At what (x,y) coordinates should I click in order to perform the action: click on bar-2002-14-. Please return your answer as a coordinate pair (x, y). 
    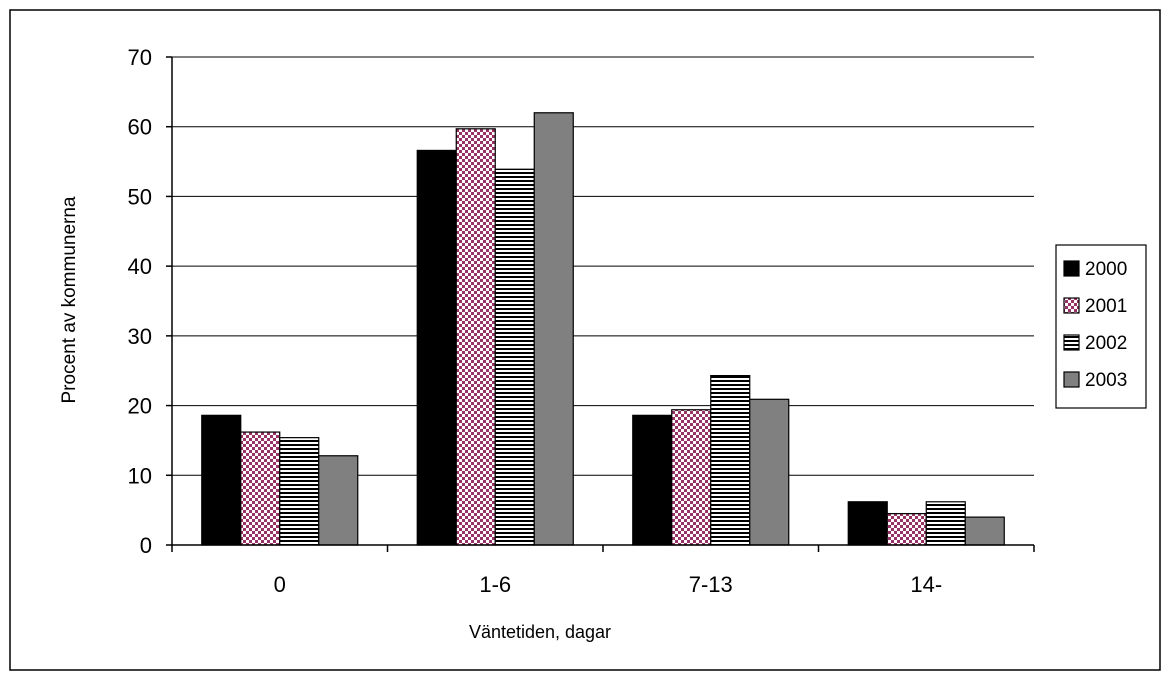
    Looking at the image, I should click on (945, 523).